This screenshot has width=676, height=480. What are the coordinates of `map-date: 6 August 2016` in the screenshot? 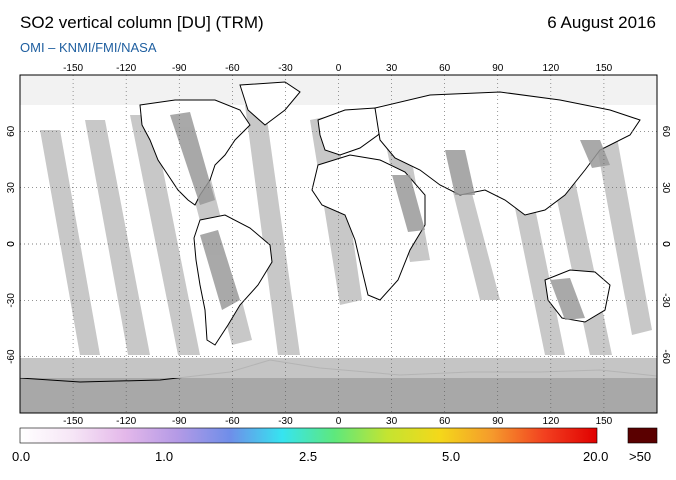 It's located at (601, 22).